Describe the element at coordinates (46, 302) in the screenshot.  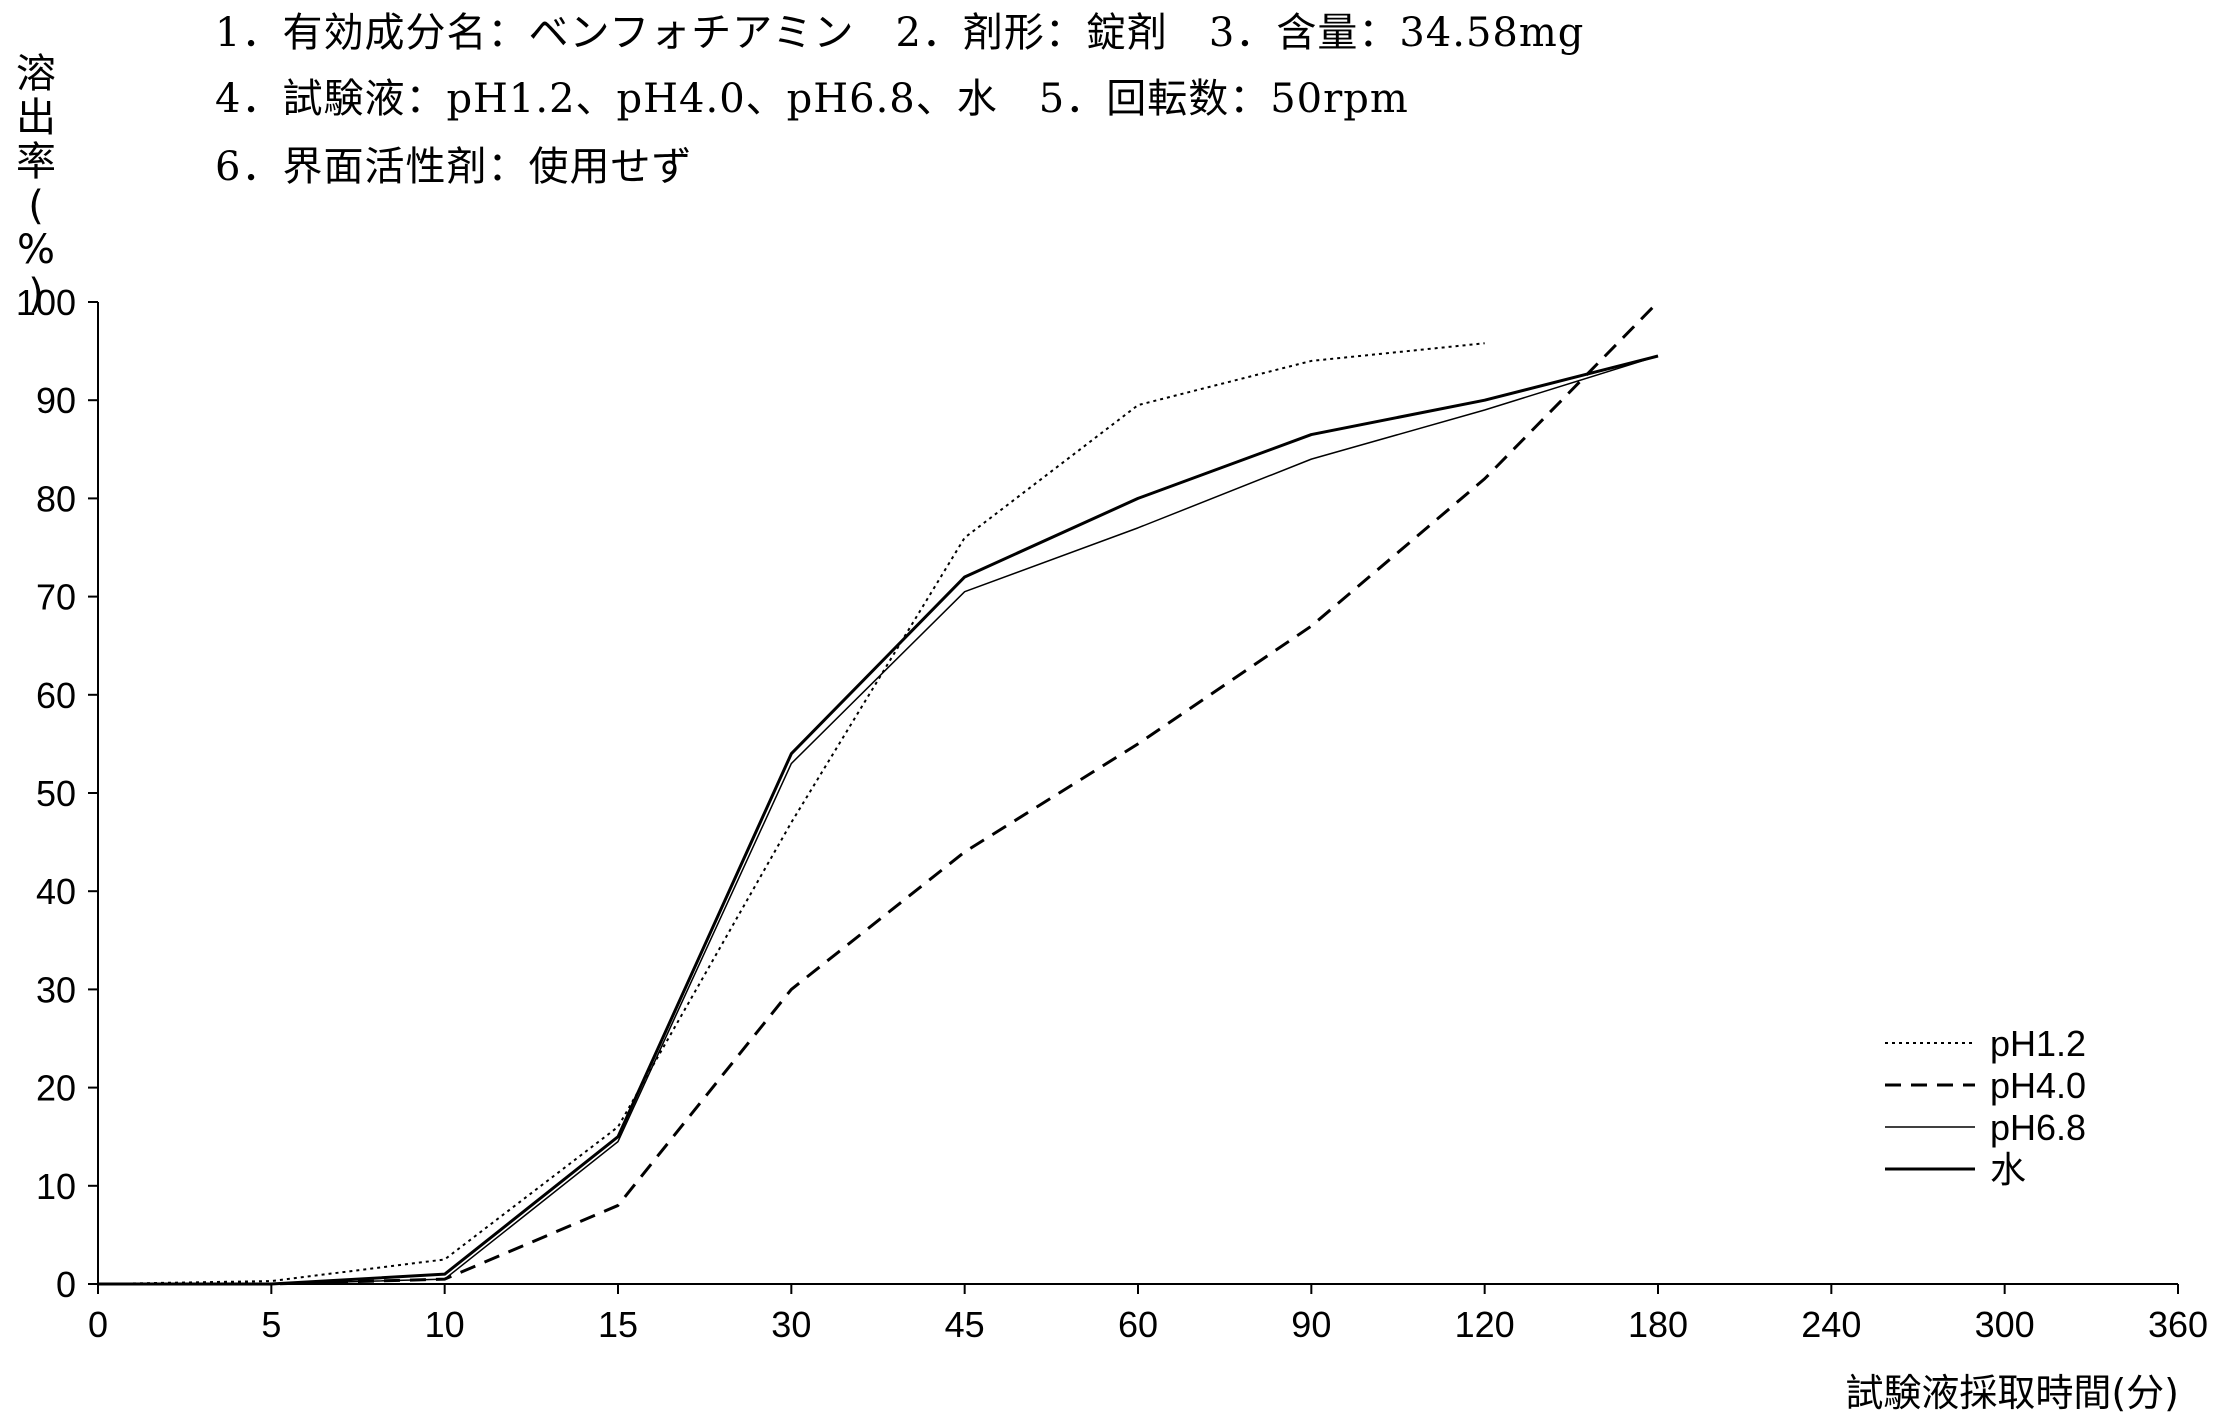
I see `y-tick-label: 100` at that location.